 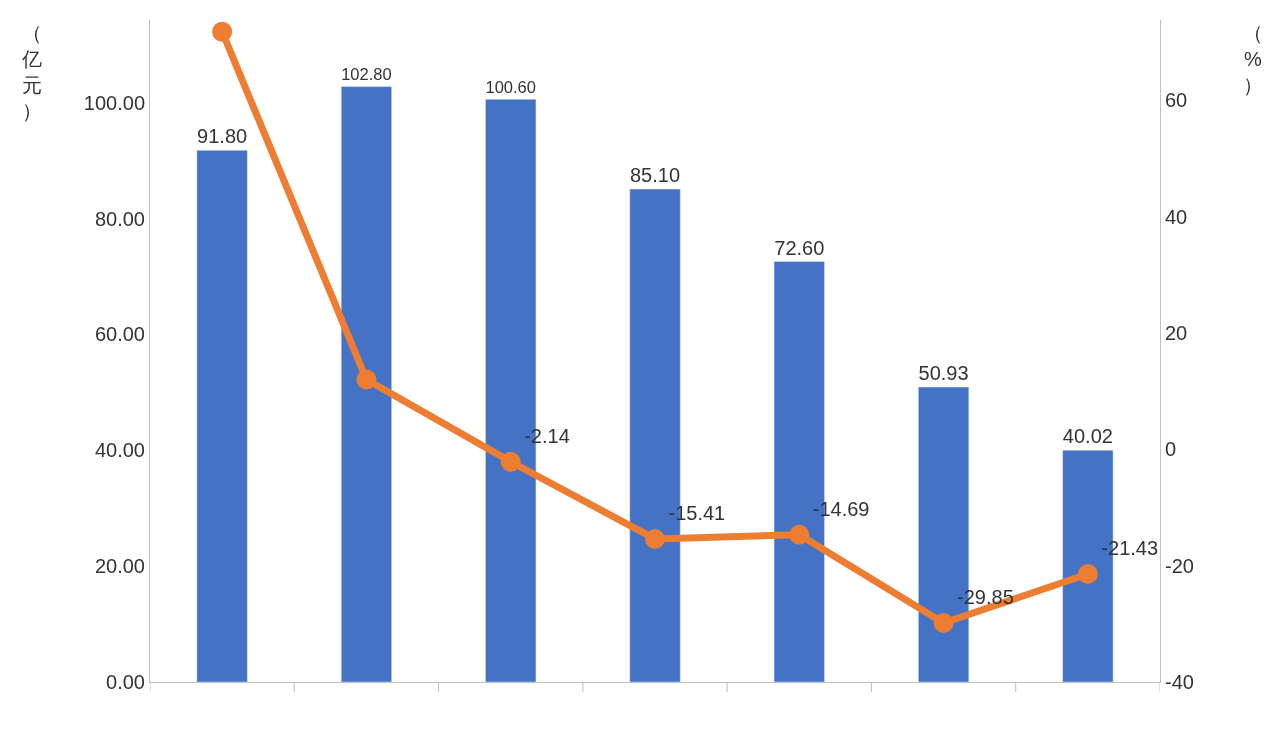 What do you see at coordinates (1179, 565) in the screenshot?
I see `y2-tick-label: -20` at bounding box center [1179, 565].